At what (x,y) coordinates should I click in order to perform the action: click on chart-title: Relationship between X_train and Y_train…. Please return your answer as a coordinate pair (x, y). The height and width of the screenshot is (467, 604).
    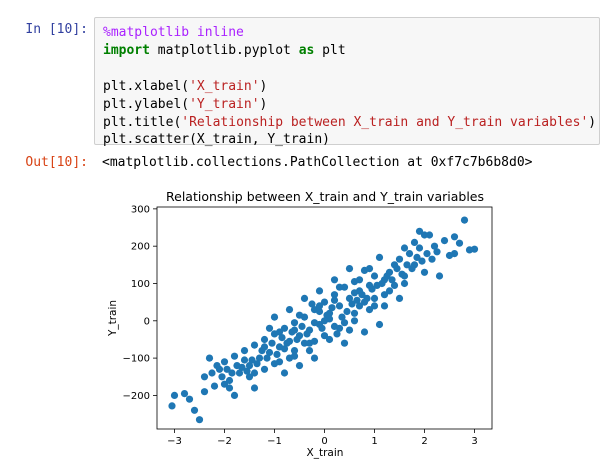
    Looking at the image, I should click on (325, 196).